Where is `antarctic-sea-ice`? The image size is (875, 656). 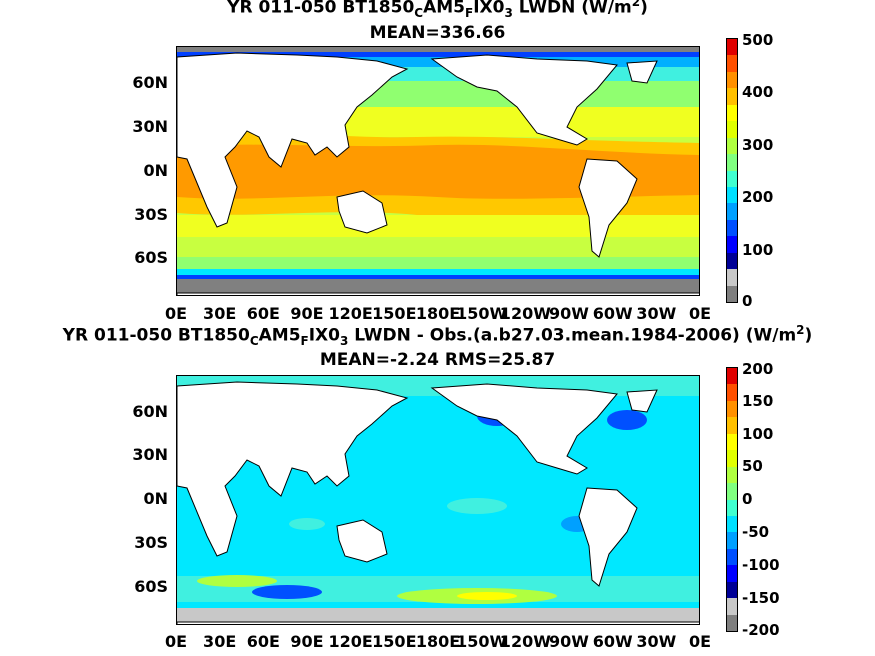 antarctic-sea-ice is located at coordinates (438, 287).